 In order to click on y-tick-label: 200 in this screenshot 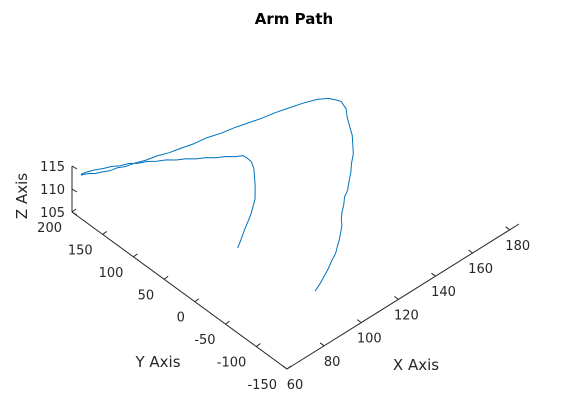, I will do `click(49, 228)`.